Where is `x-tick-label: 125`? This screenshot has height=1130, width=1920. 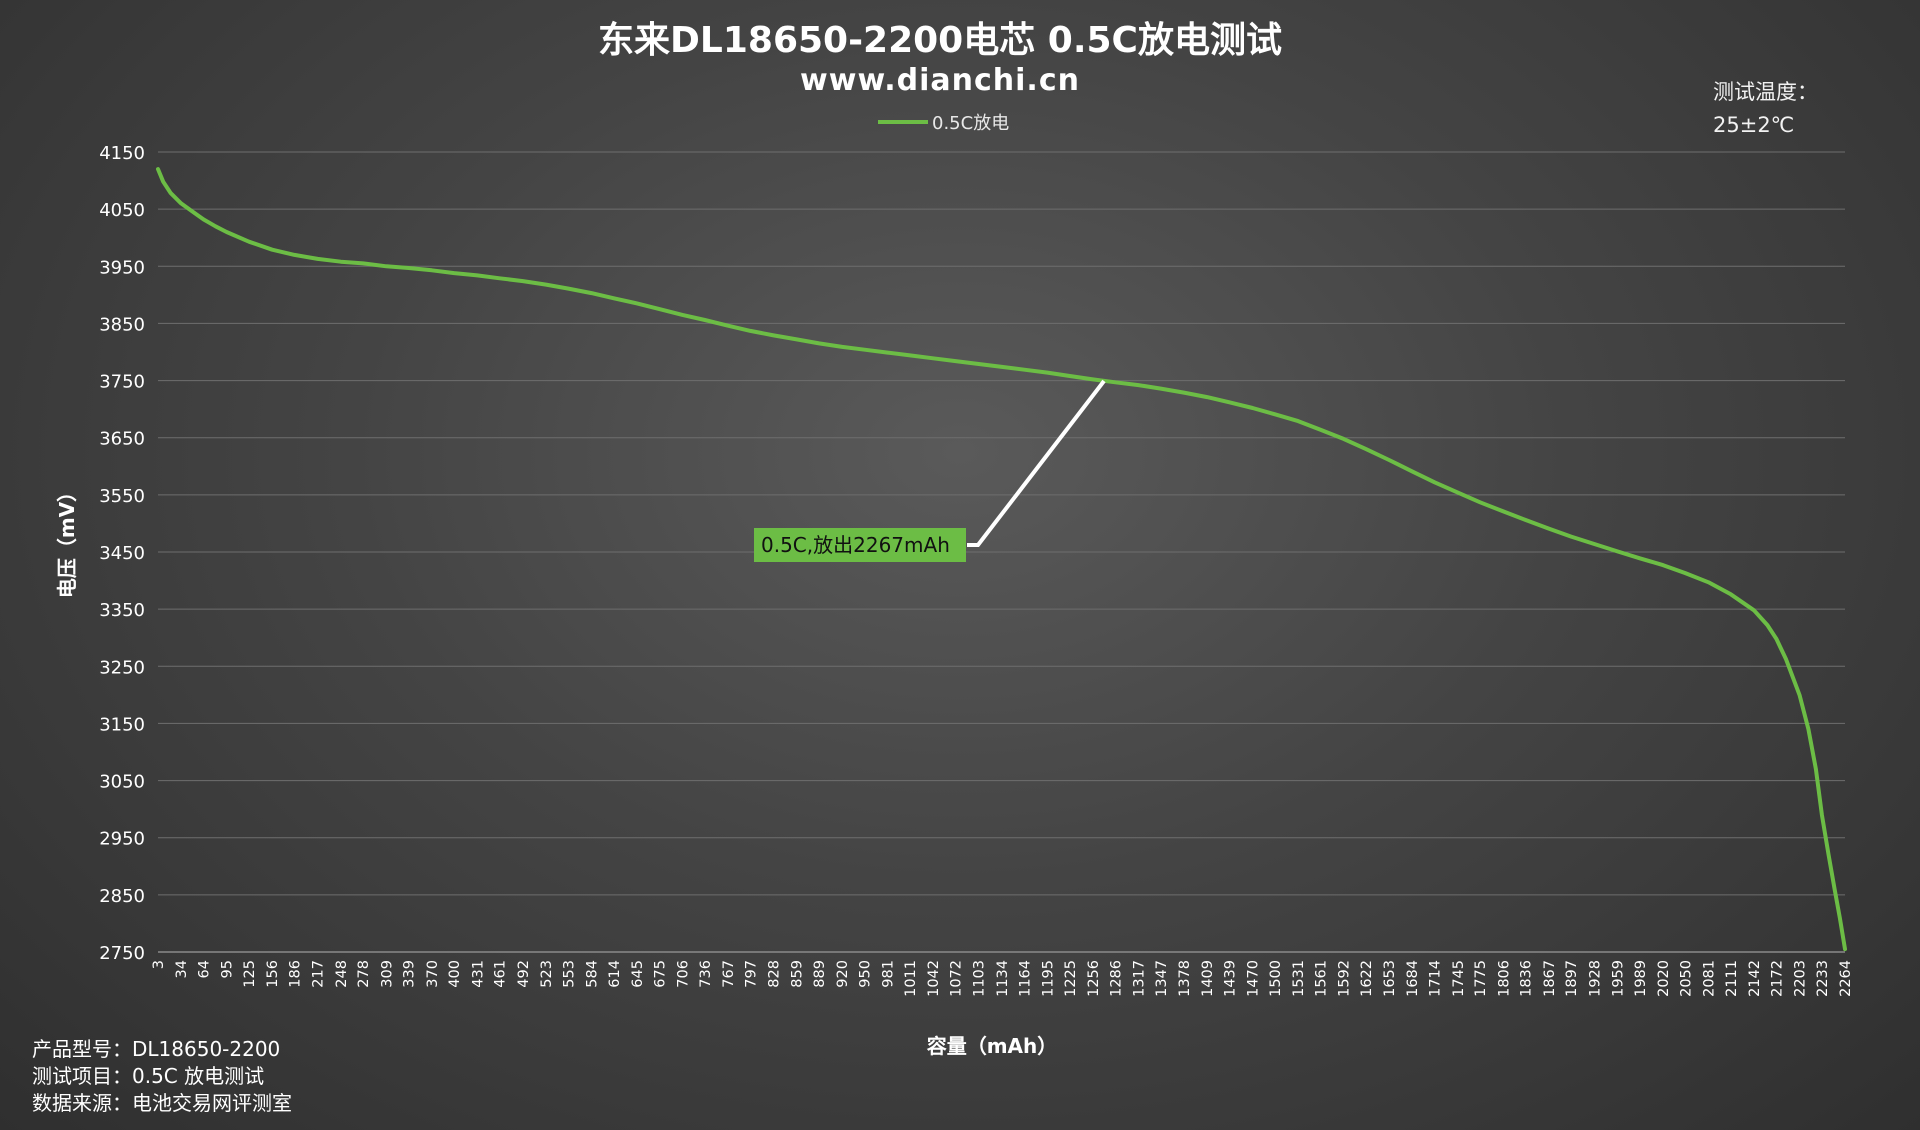 x-tick-label: 125 is located at coordinates (250, 974).